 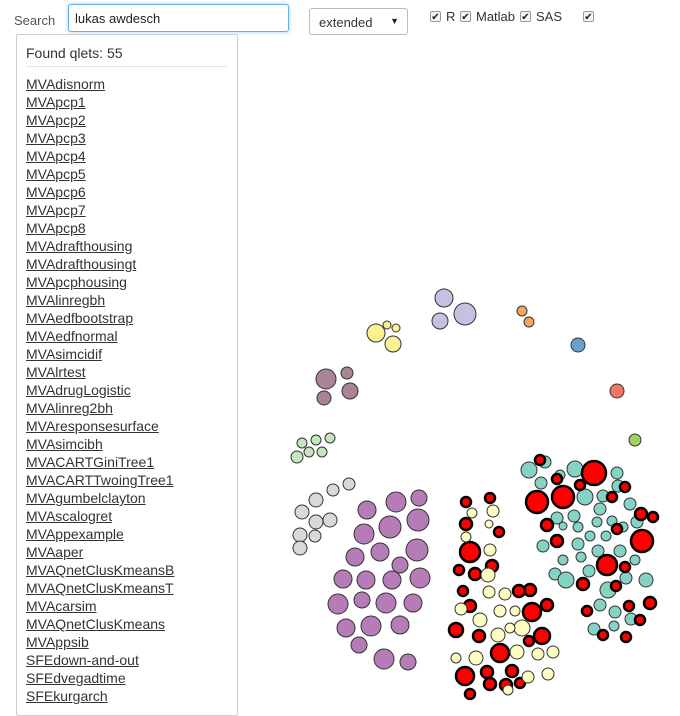 I want to click on qlet-link: MVAQnetClusKmeans, so click(x=96, y=624).